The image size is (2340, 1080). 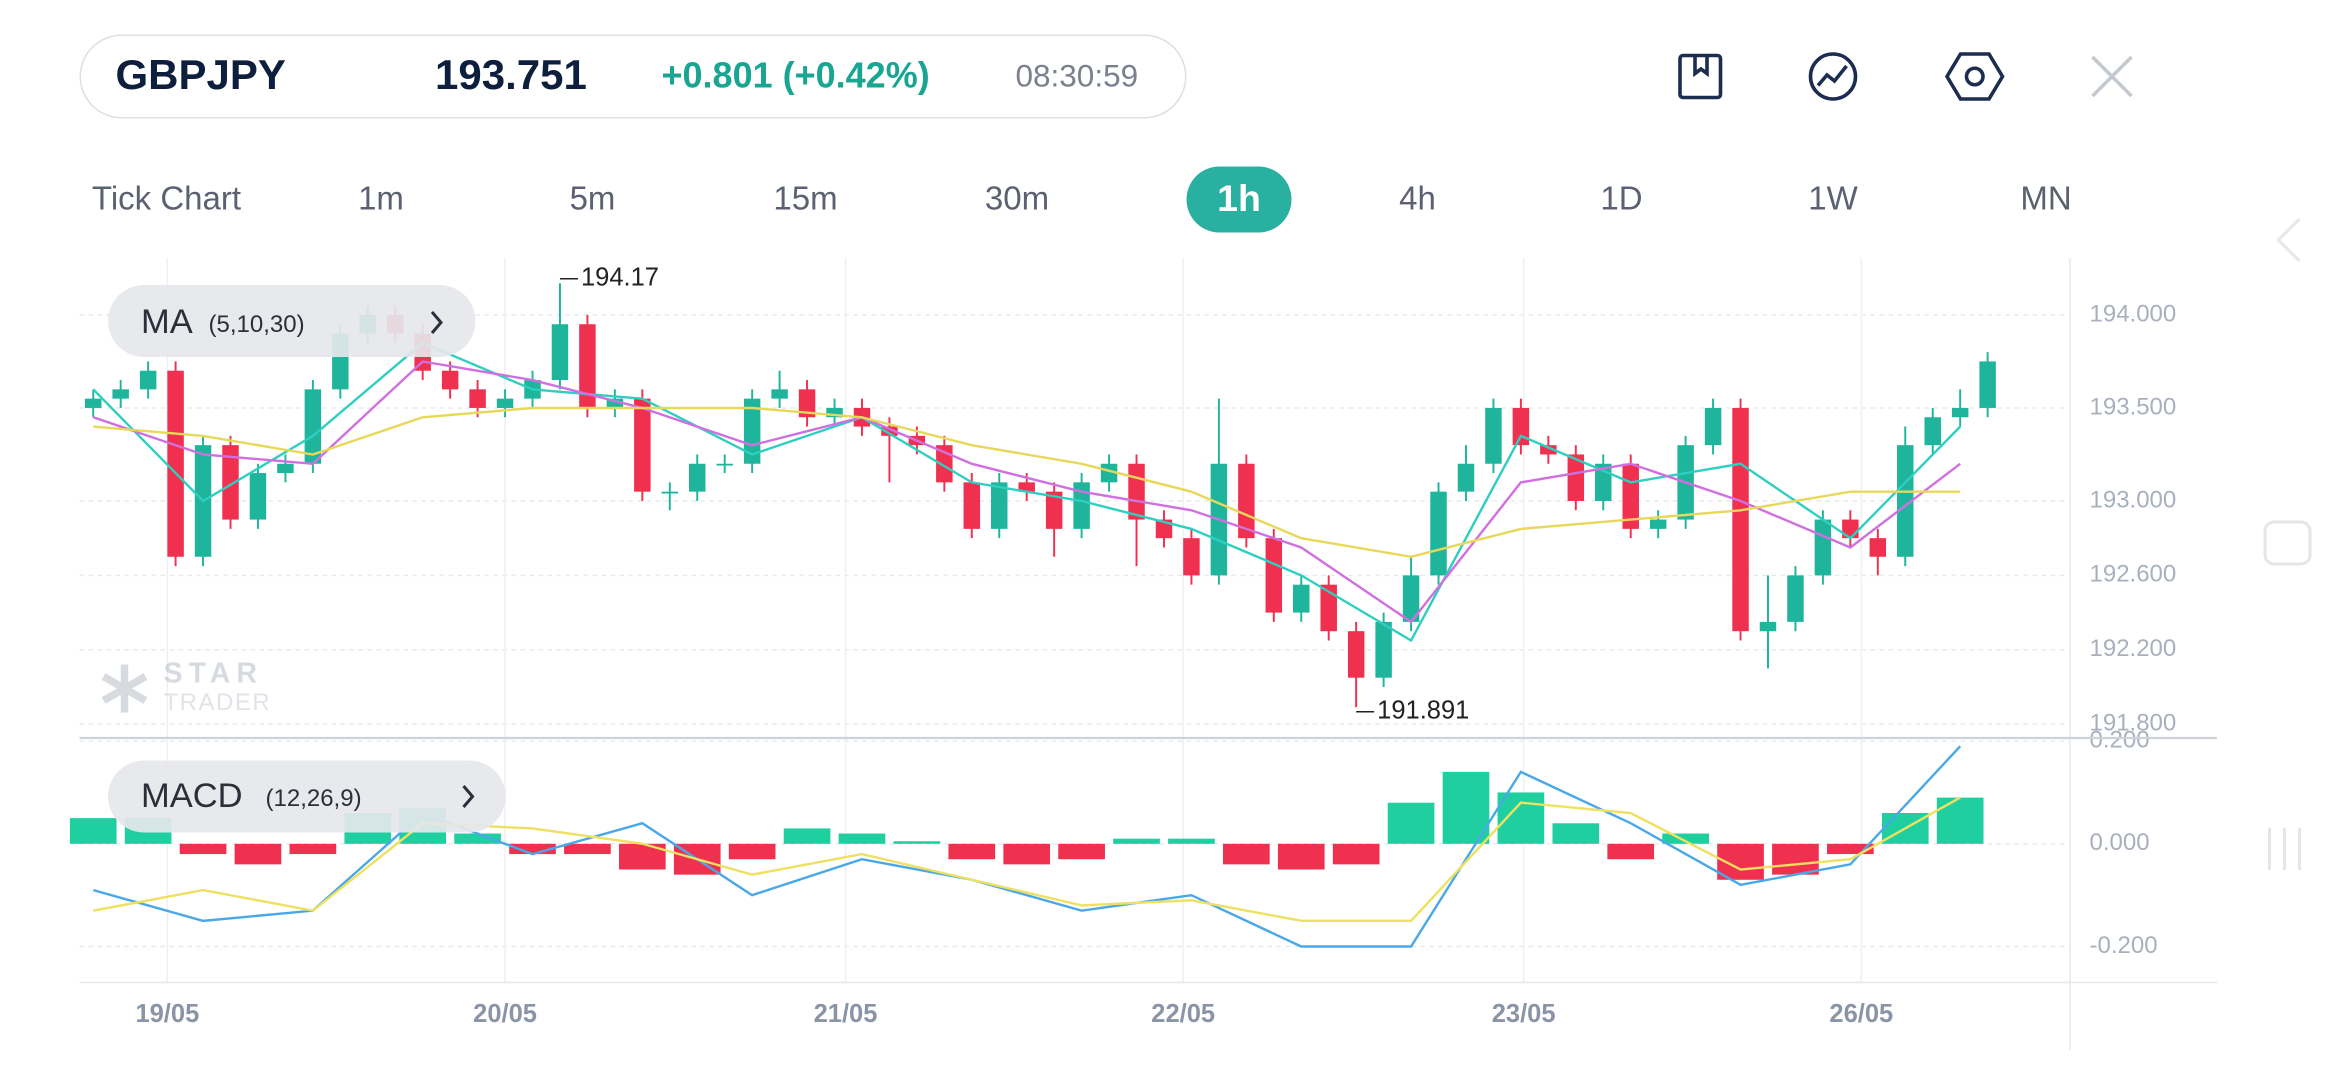 What do you see at coordinates (192, 796) in the screenshot?
I see `indicator-name: MACD` at bounding box center [192, 796].